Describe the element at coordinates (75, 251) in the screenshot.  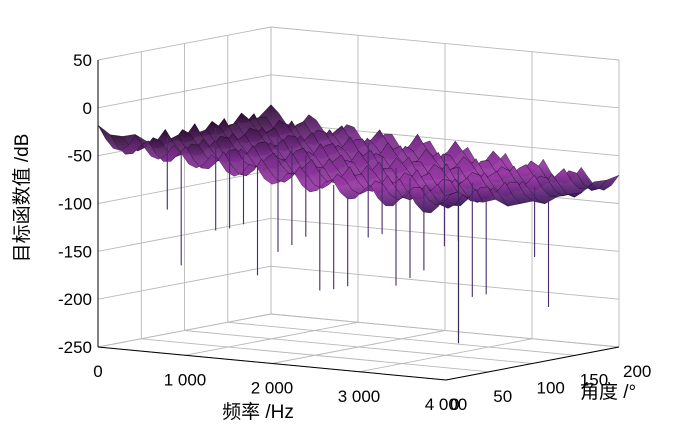
I see `z-tick-label: -150` at that location.